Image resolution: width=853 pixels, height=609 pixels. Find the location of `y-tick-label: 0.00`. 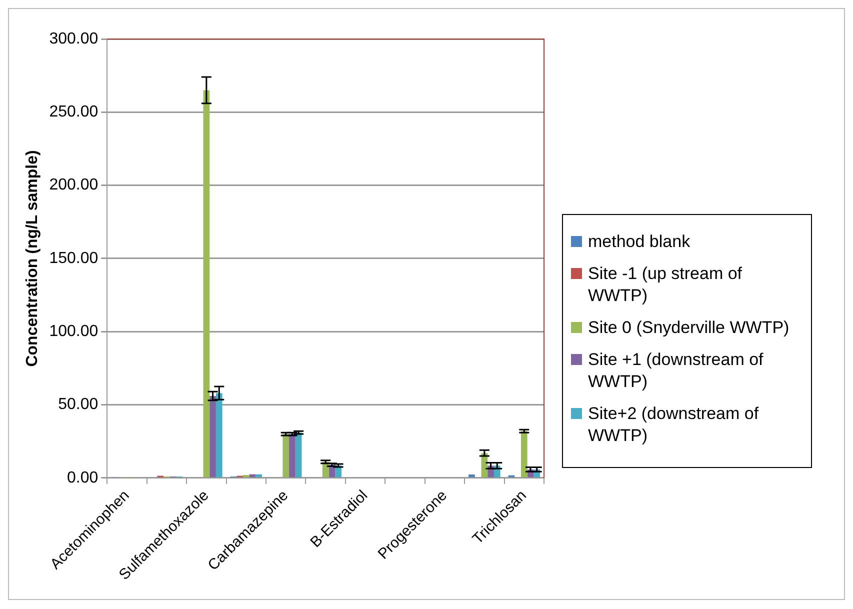

y-tick-label: 0.00 is located at coordinates (82, 477).